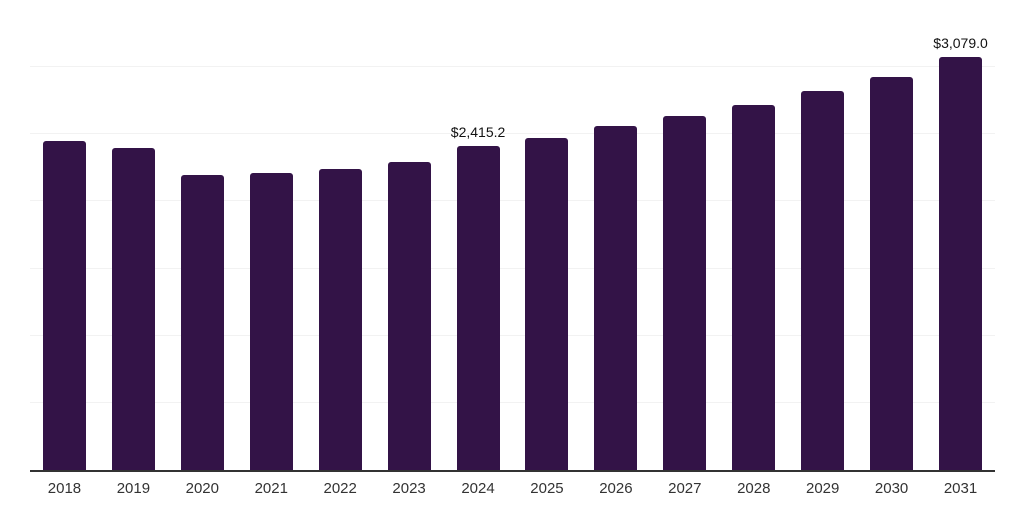 The height and width of the screenshot is (512, 1024). I want to click on bar-2025, so click(547, 303).